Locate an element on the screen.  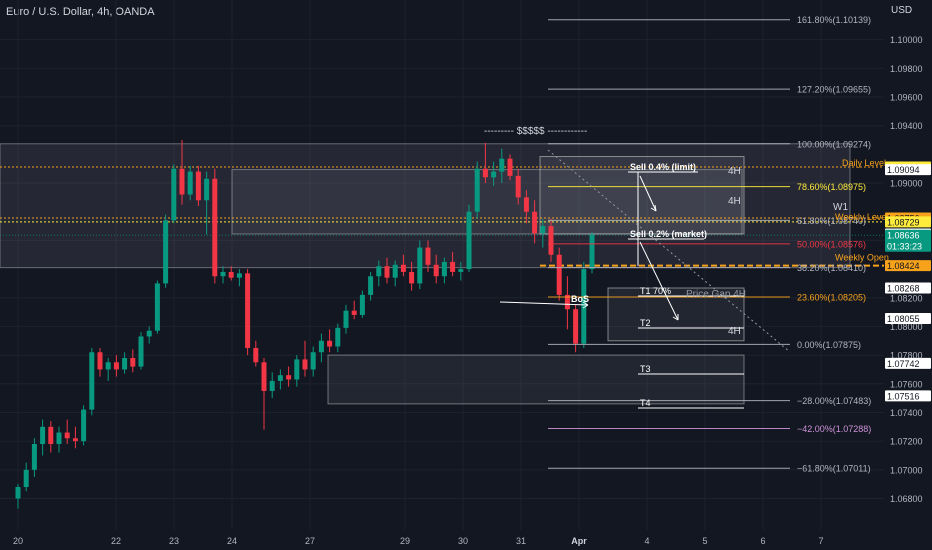
price-axis-tag: 1.07742 is located at coordinates (908, 363).